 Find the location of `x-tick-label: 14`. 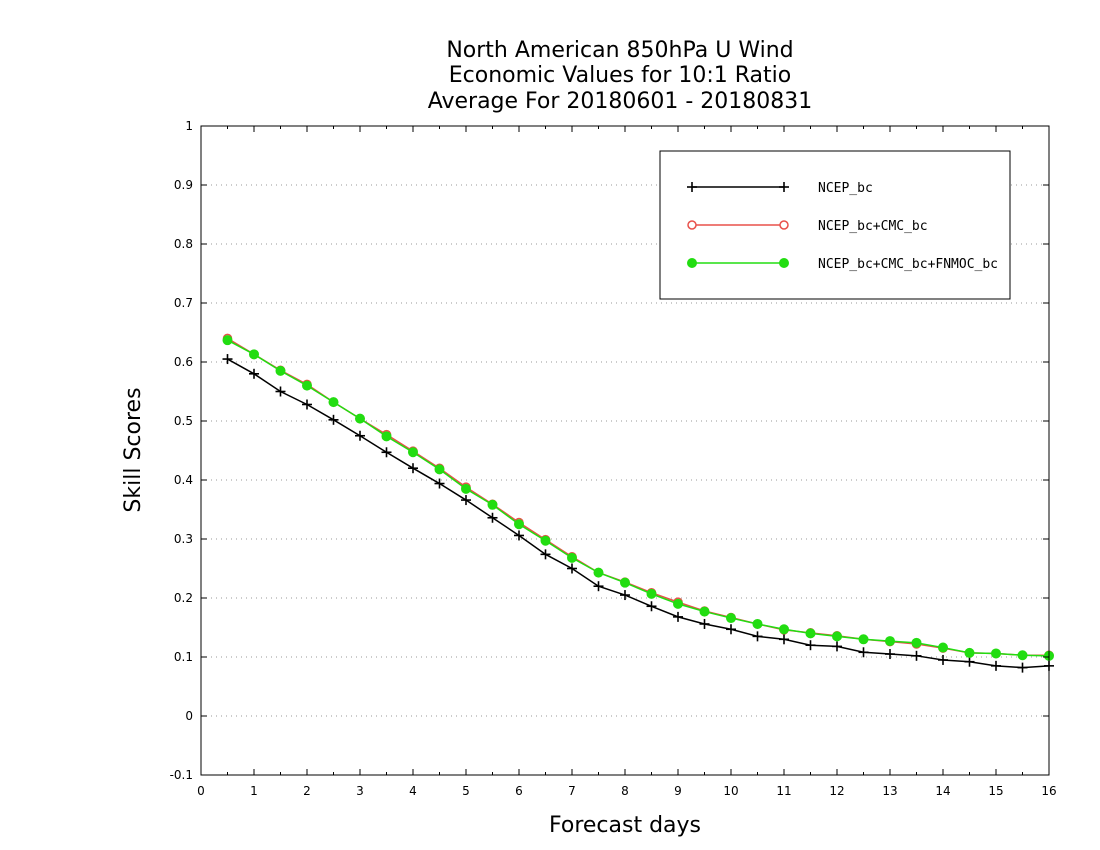

x-tick-label: 14 is located at coordinates (942, 791).